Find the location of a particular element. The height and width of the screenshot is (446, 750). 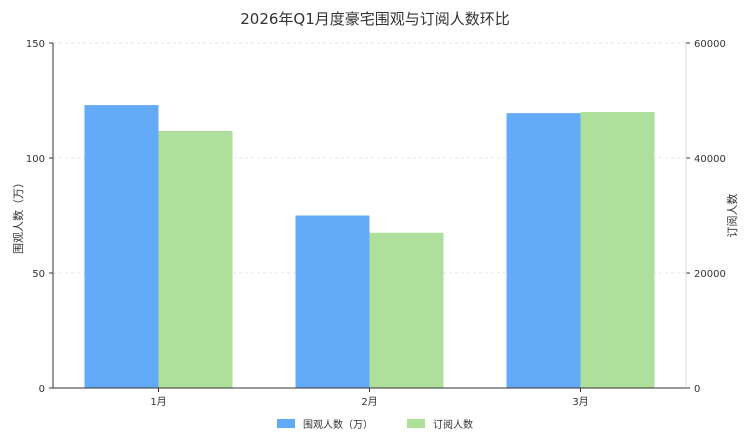

y-tick-label: 0 is located at coordinates (42, 389).